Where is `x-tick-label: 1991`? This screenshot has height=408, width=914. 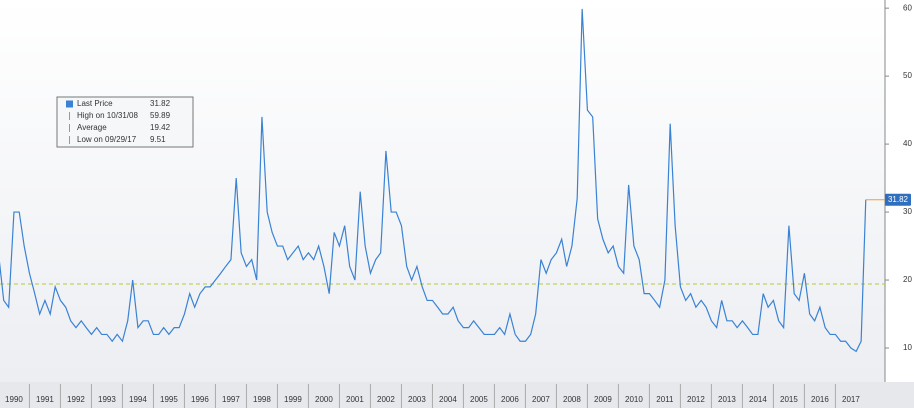
x-tick-label: 1991 is located at coordinates (45, 399).